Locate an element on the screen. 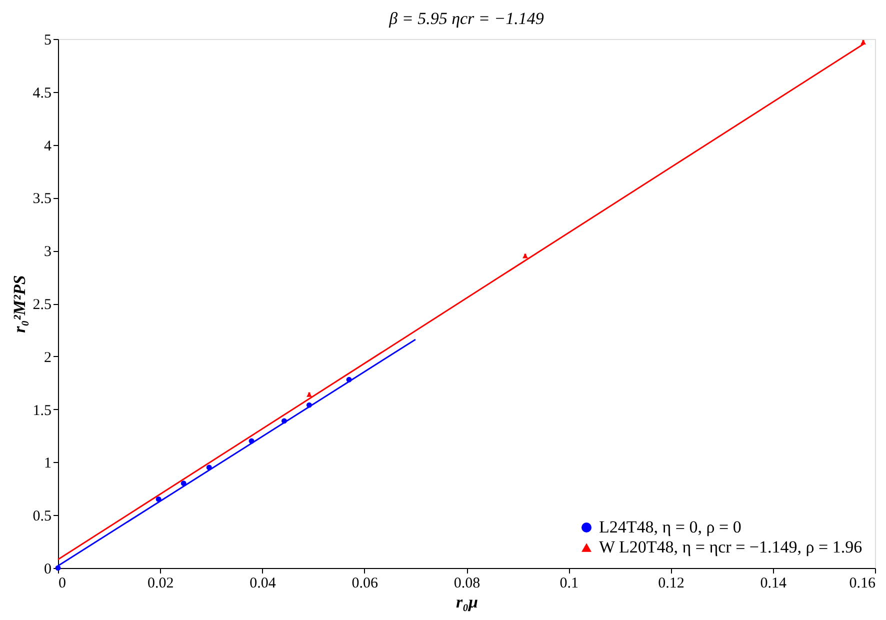  y-tick-label: 1.5 is located at coordinates (42, 410).